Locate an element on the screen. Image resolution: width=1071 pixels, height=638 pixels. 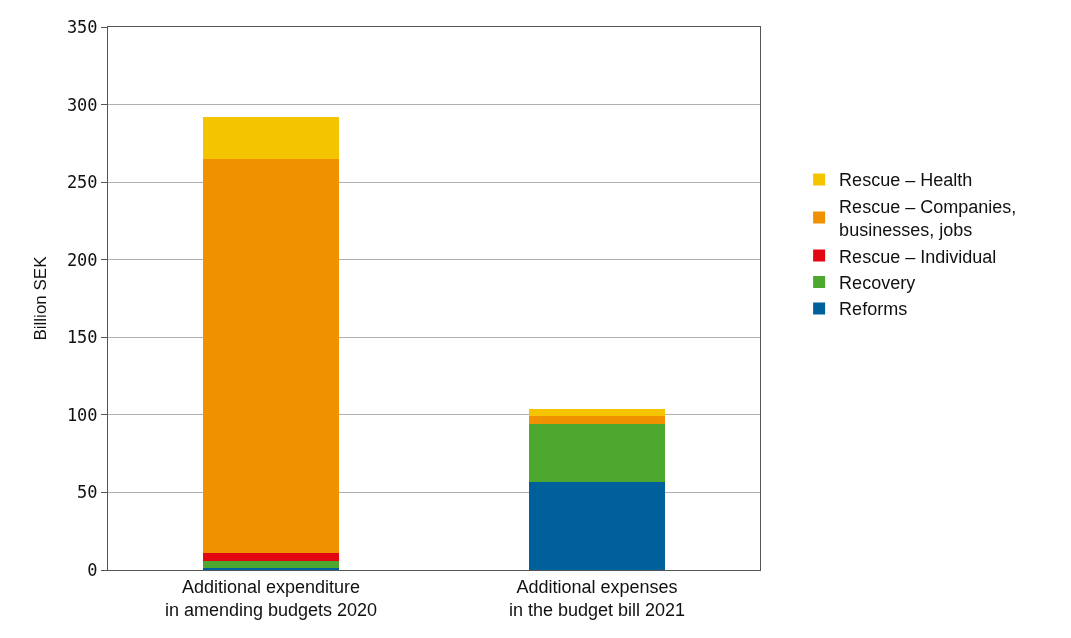
y-tick-label: 100 is located at coordinates (82, 414).